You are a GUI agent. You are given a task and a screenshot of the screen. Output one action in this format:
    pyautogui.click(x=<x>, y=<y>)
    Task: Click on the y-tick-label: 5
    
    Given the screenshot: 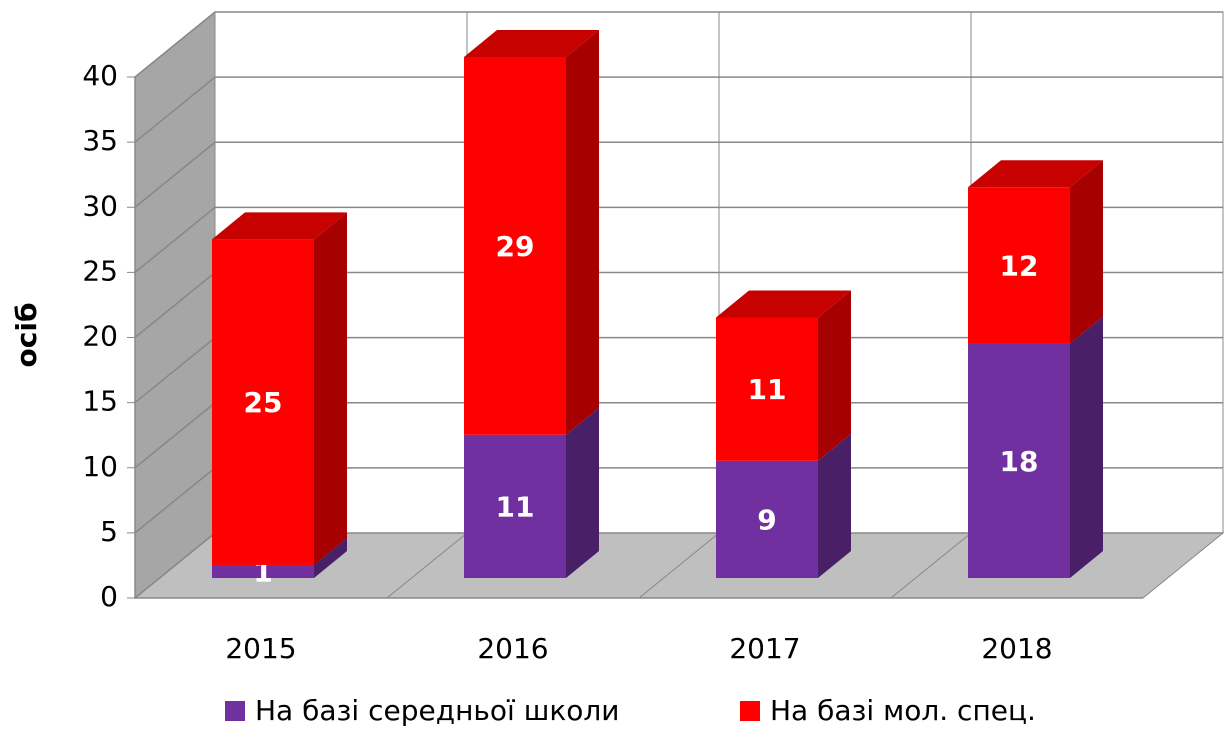 What is the action you would take?
    pyautogui.click(x=109, y=531)
    